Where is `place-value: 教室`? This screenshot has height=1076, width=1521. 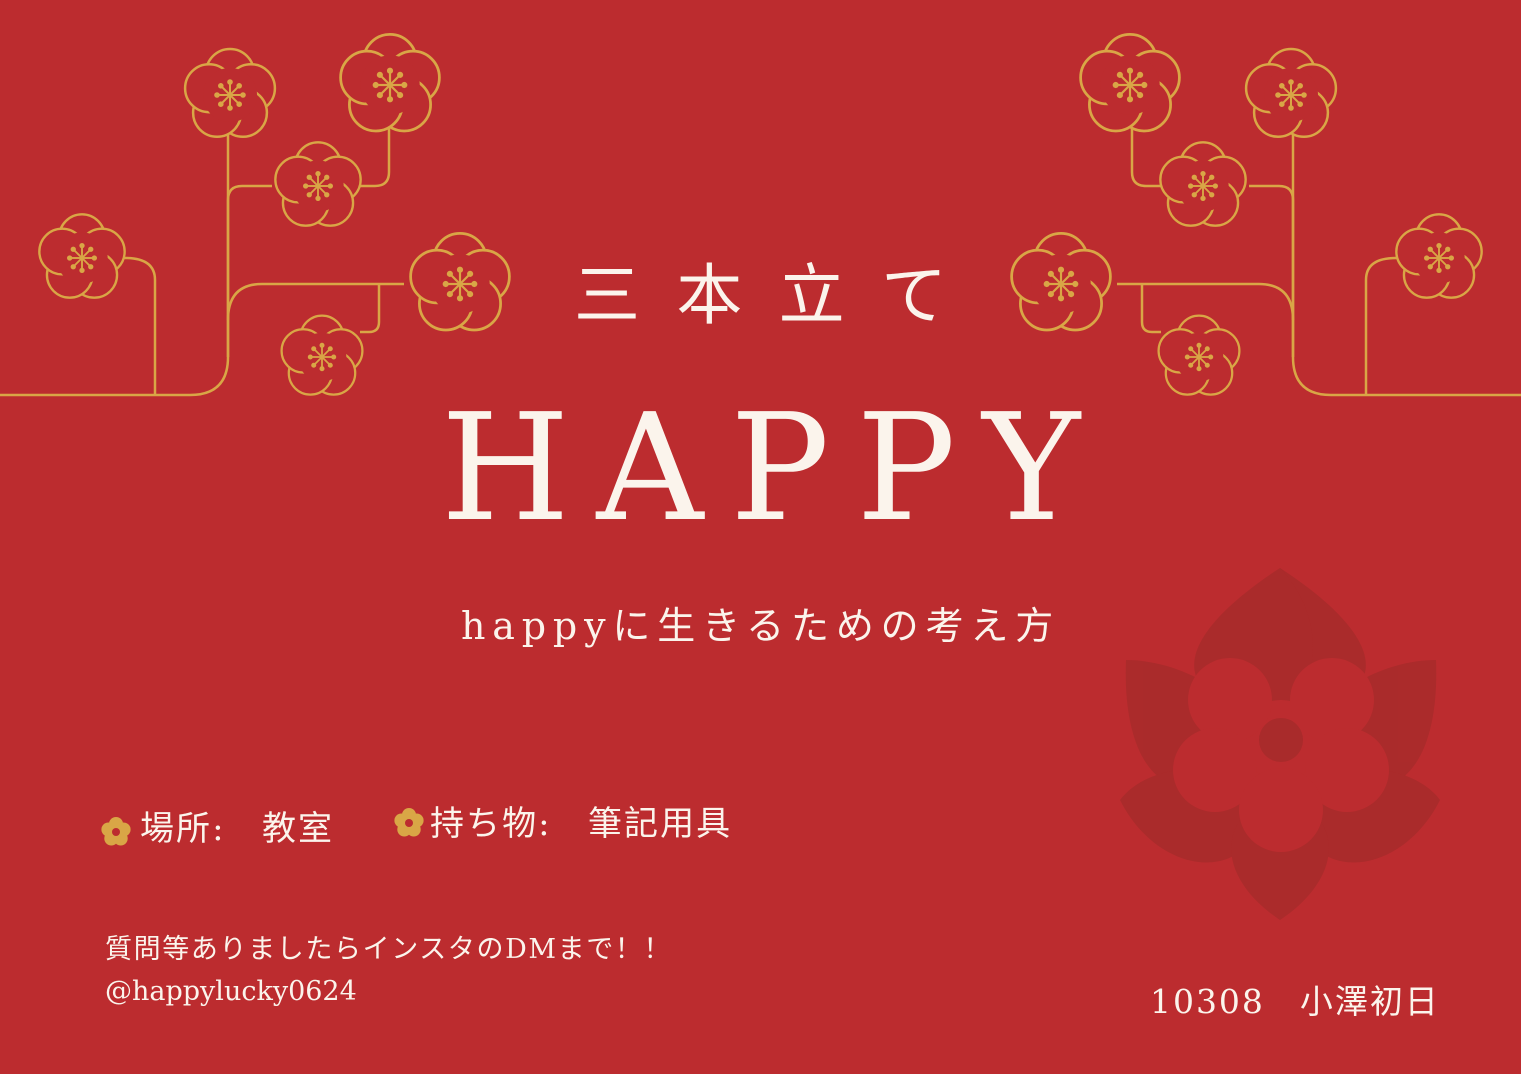 place-value: 教室 is located at coordinates (298, 829).